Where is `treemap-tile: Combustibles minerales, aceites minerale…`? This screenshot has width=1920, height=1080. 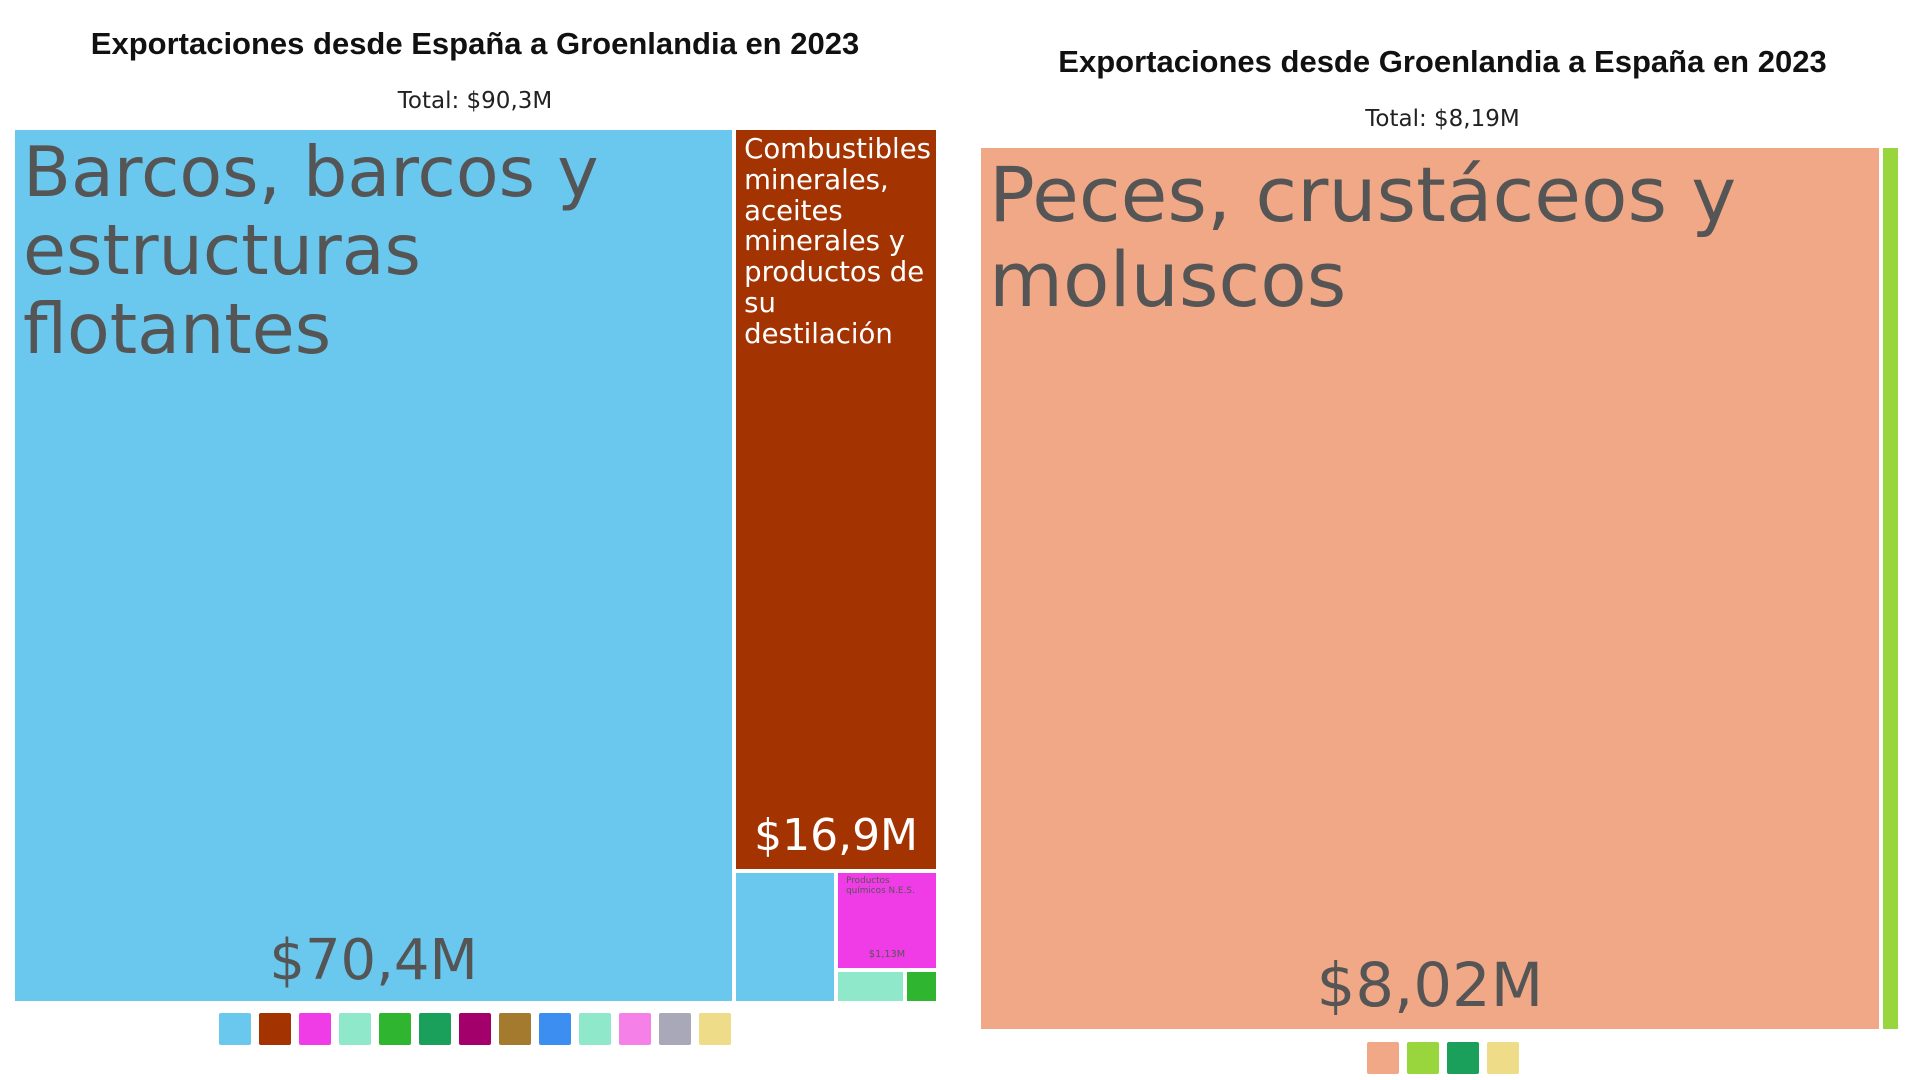 treemap-tile: Combustibles minerales, aceites minerale… is located at coordinates (836, 500).